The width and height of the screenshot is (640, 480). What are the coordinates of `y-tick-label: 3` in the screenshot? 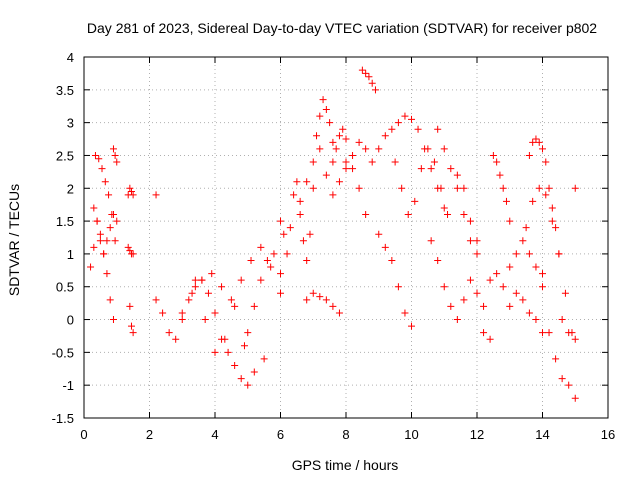 It's located at (70, 123).